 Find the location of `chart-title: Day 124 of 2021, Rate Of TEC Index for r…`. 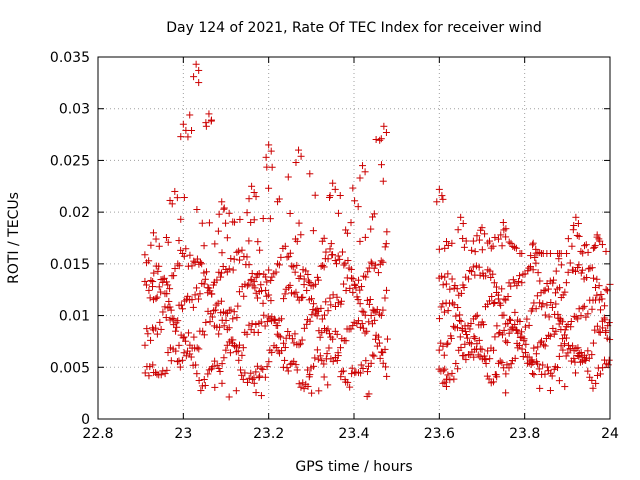

chart-title: Day 124 of 2021, Rate Of TEC Index for r… is located at coordinates (353, 28).